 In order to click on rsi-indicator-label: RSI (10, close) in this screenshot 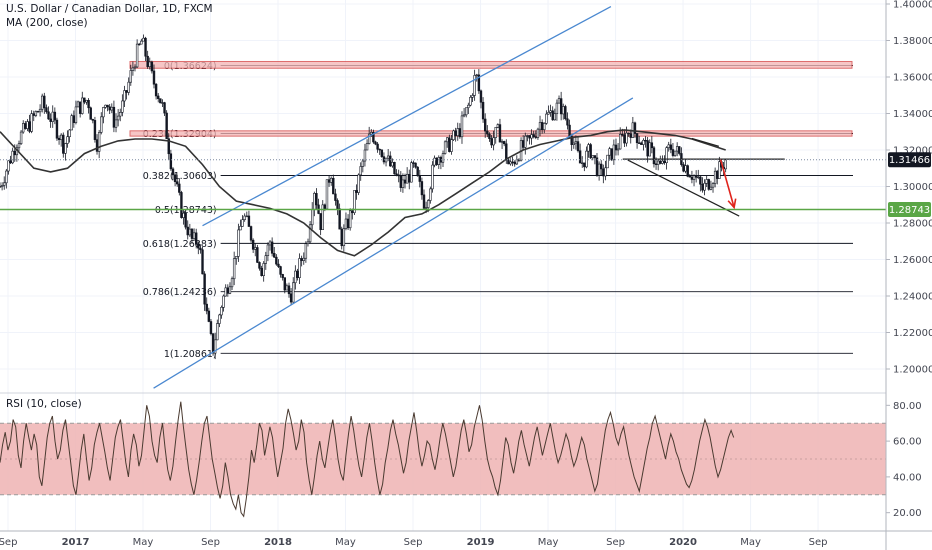, I will do `click(44, 404)`.